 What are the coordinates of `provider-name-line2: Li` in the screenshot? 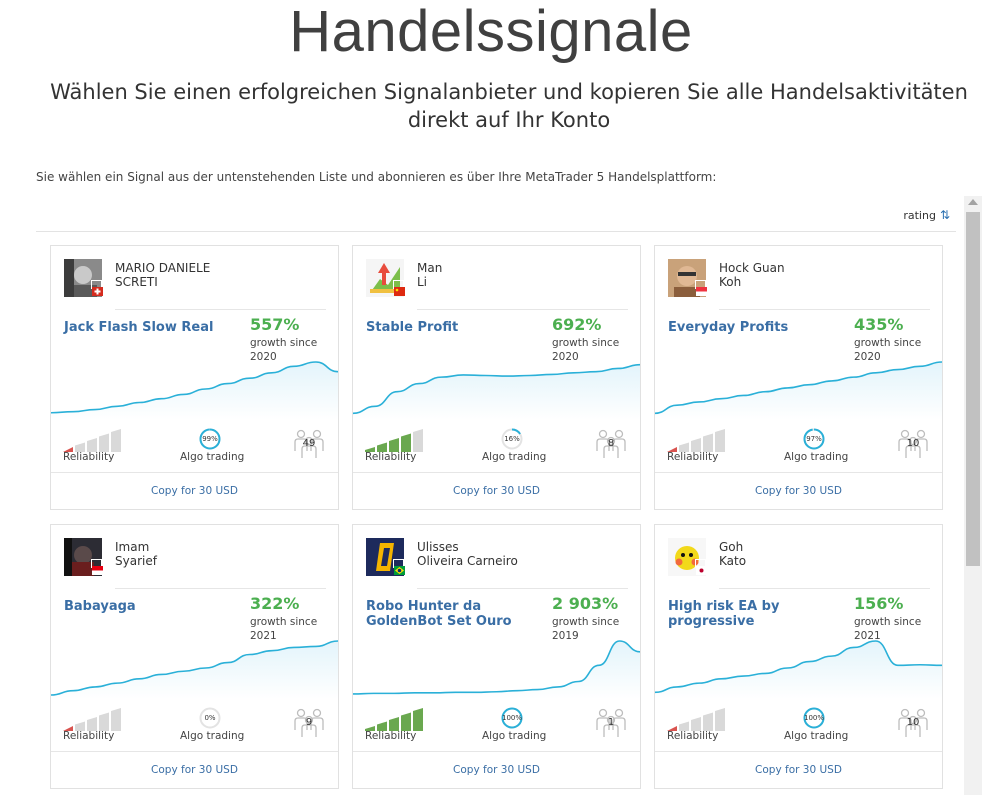 It's located at (422, 282).